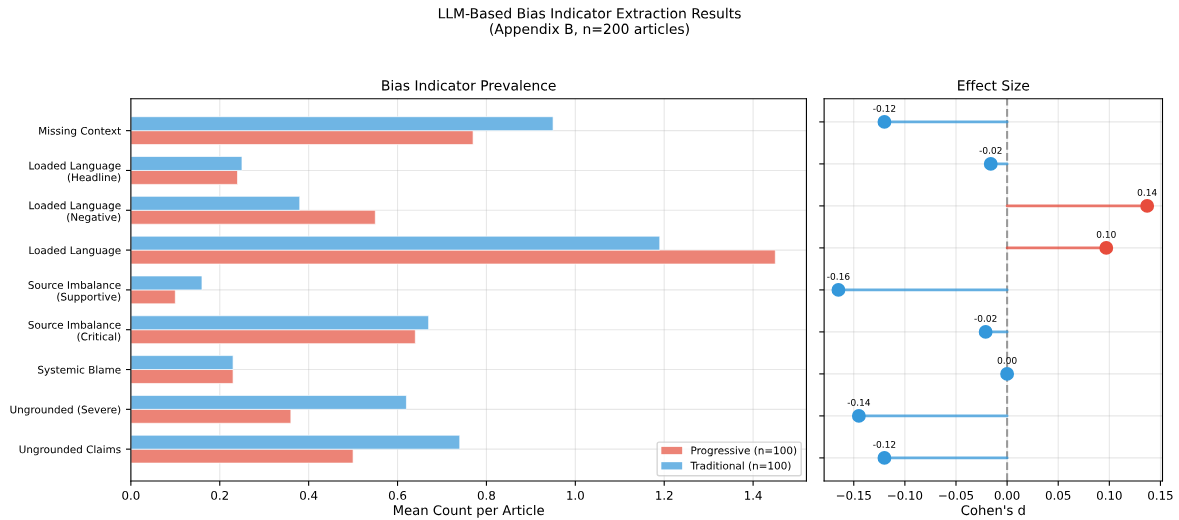  What do you see at coordinates (993, 510) in the screenshot?
I see `x-axis-title: Cohen's d` at bounding box center [993, 510].